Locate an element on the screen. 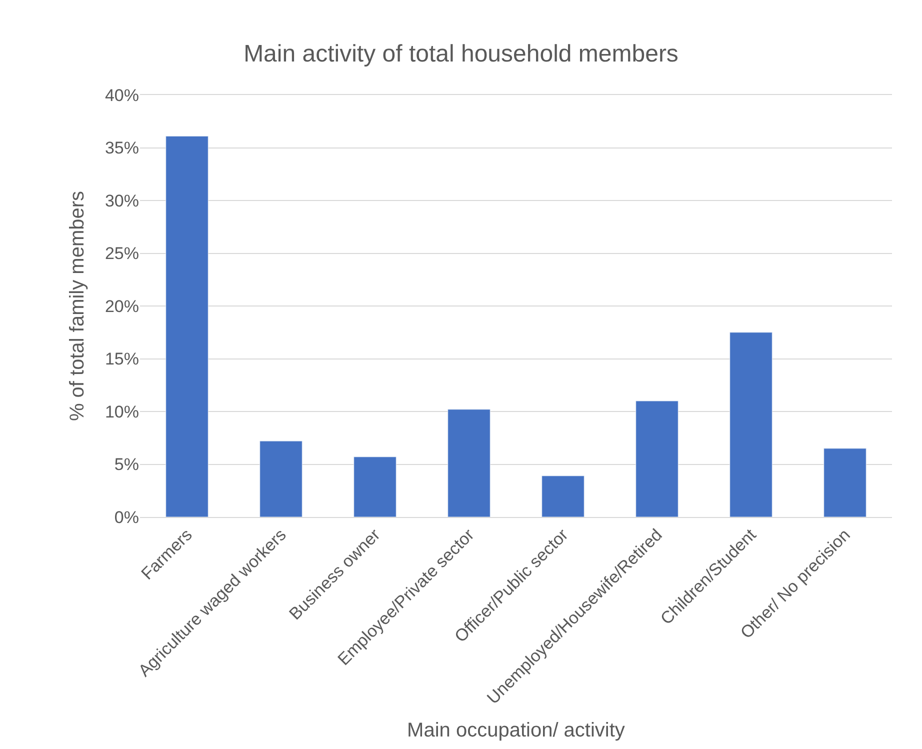  y-tick-label: 40% is located at coordinates (121, 95).